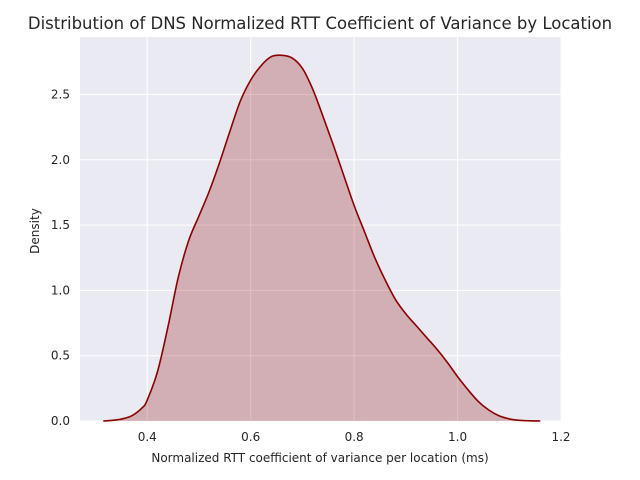 The height and width of the screenshot is (480, 640). Describe the element at coordinates (60, 356) in the screenshot. I see `y-tick-label: 0.5` at that location.